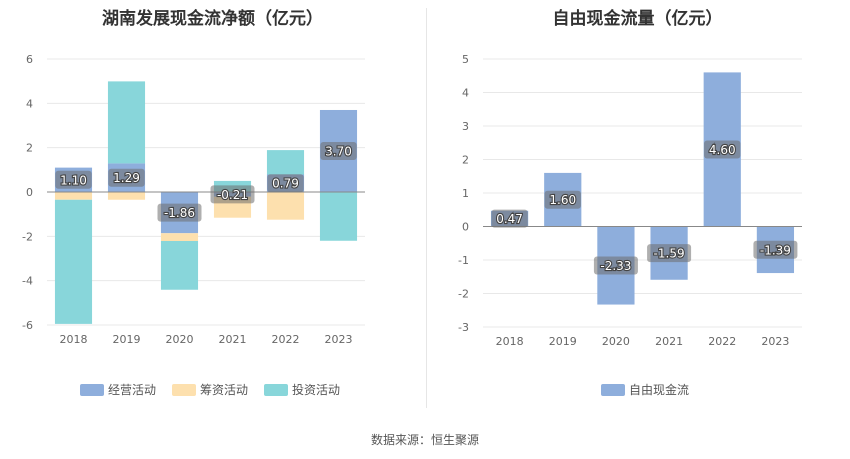 The image size is (850, 459). I want to click on y-tick-label: -6, so click(27, 325).